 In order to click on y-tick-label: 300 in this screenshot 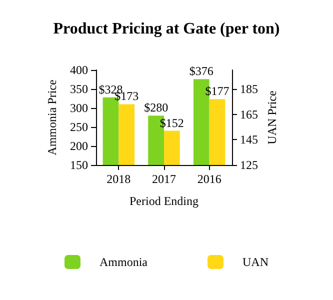, I will do `click(79, 108)`.